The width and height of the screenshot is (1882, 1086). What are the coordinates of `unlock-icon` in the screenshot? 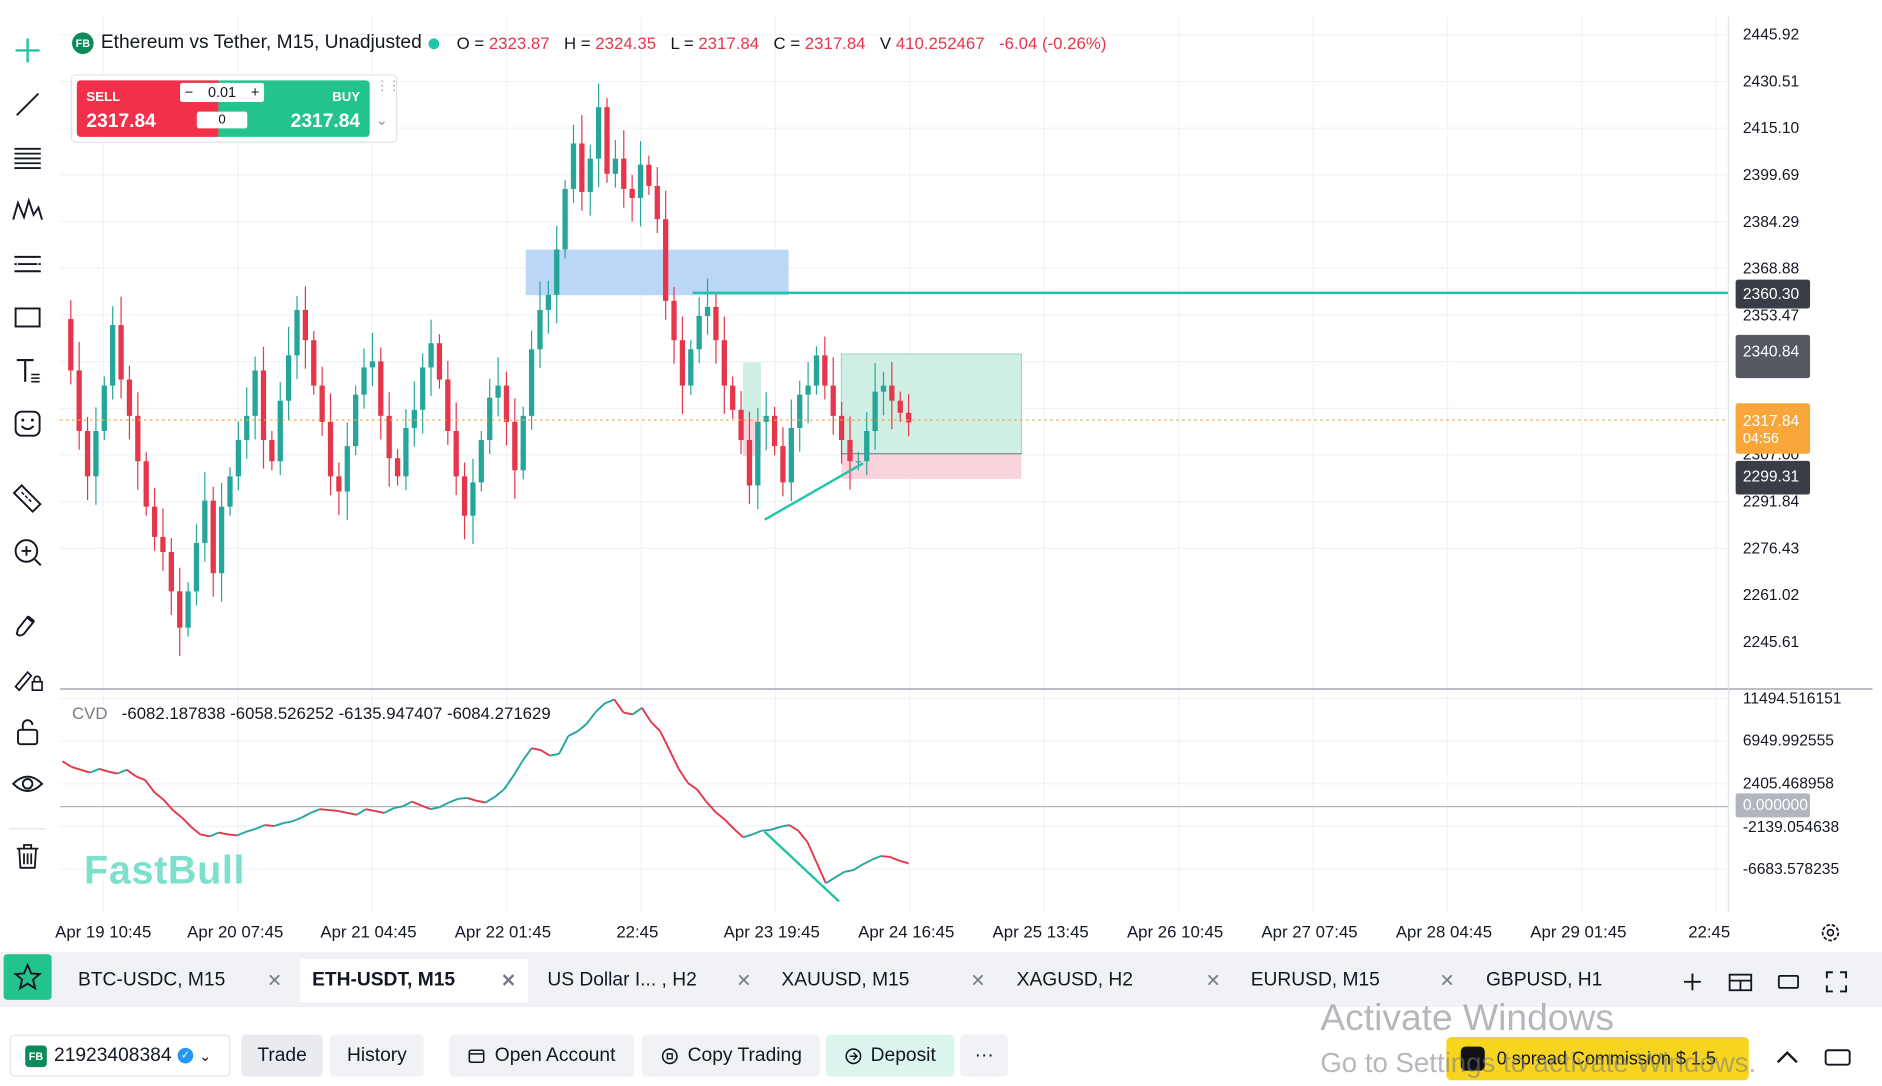 It's located at (27, 731).